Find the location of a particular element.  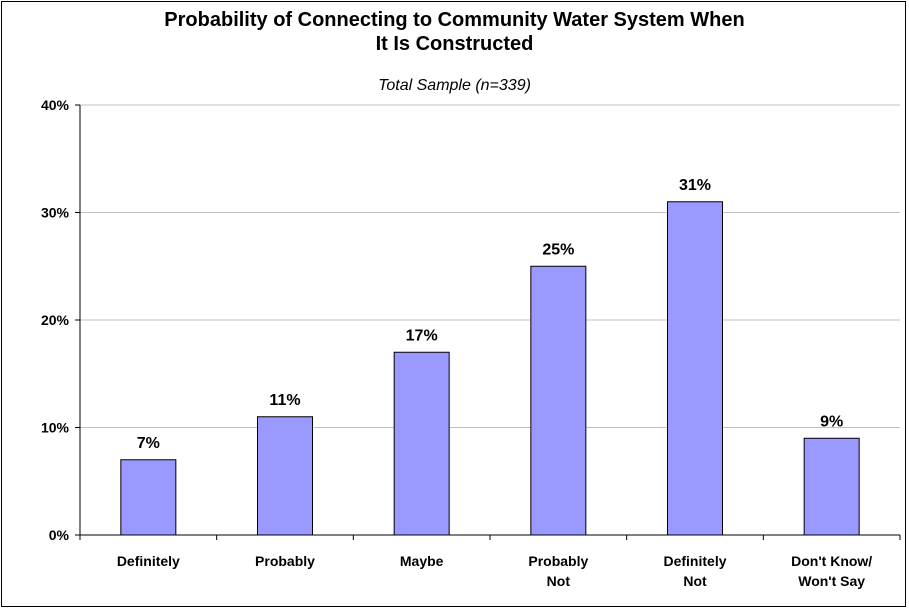

data-label: 7% is located at coordinates (148, 443).